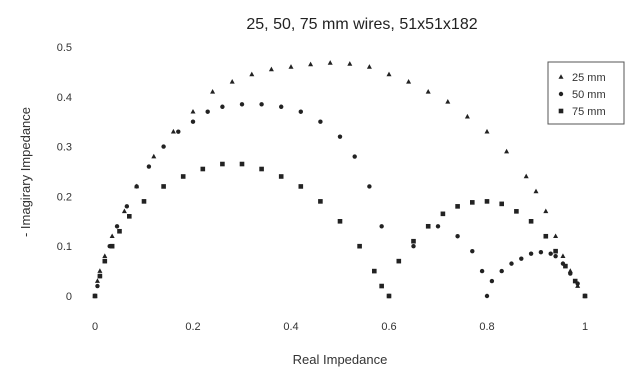  I want to click on x-tick-label: 1, so click(585, 327).